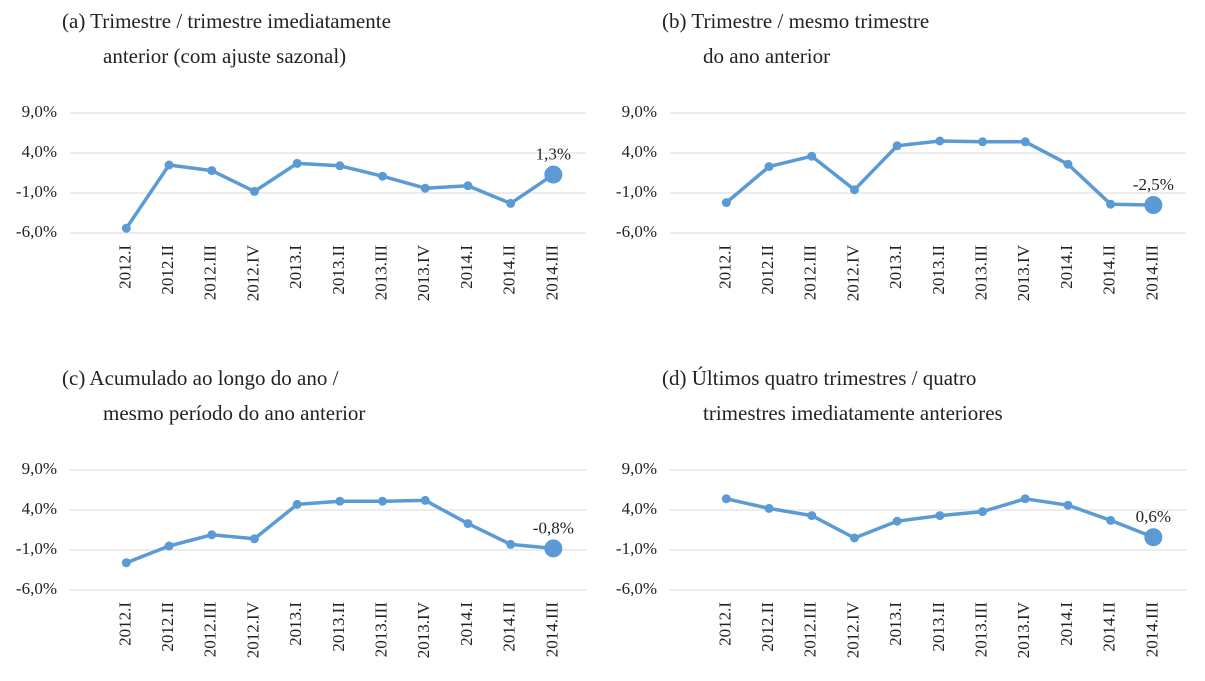 This screenshot has width=1205, height=681. I want to click on chart-title: (c) Acumulado ao longo do ano /, so click(200, 378).